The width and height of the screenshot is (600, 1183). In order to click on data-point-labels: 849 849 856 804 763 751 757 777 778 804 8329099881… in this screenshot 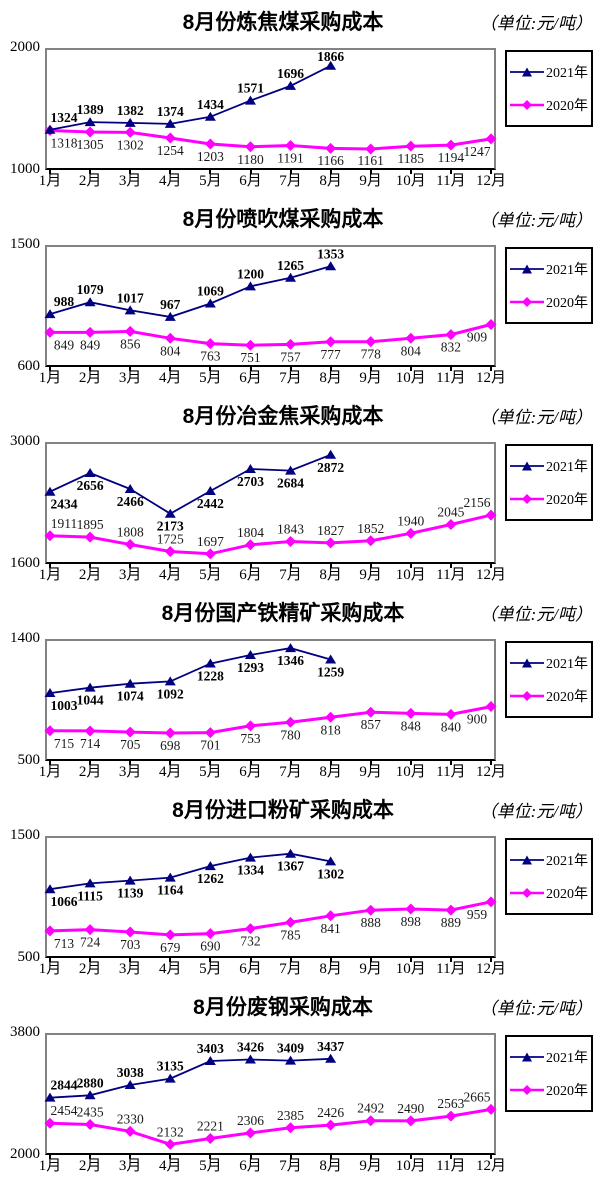, I will do `click(271, 305)`.